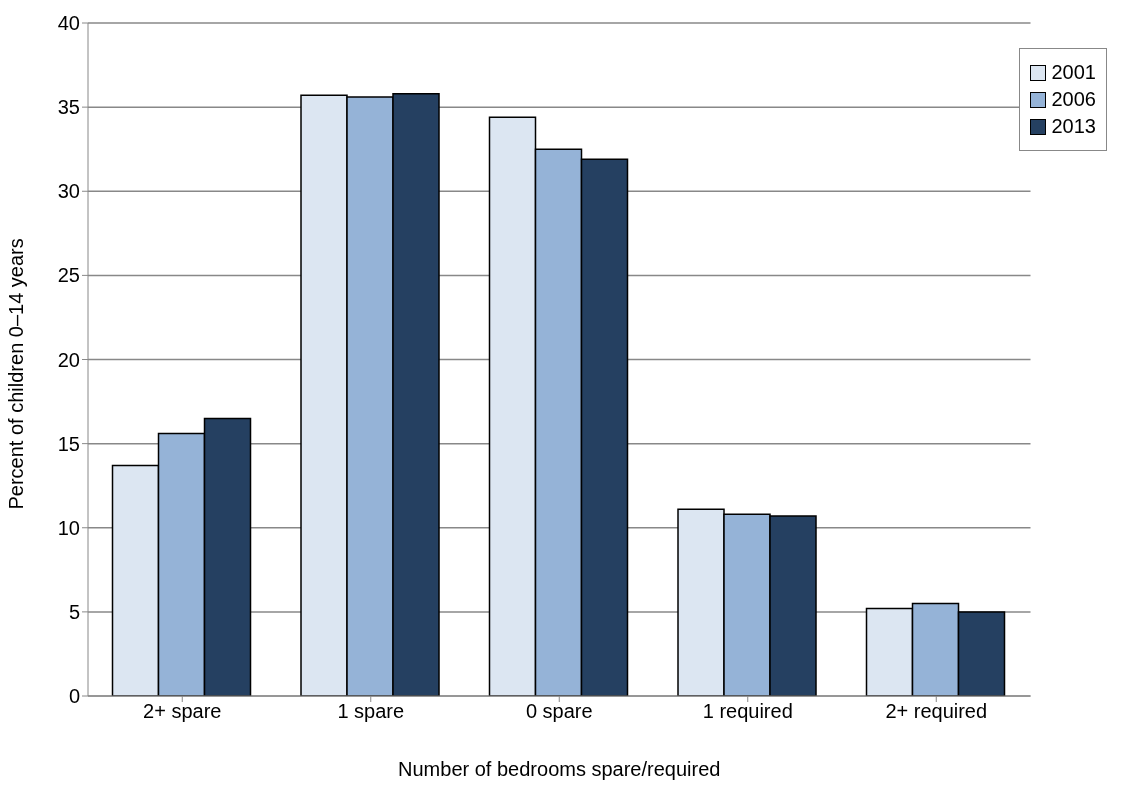  What do you see at coordinates (182, 711) in the screenshot?
I see `x-tick-label: 2+ spare` at bounding box center [182, 711].